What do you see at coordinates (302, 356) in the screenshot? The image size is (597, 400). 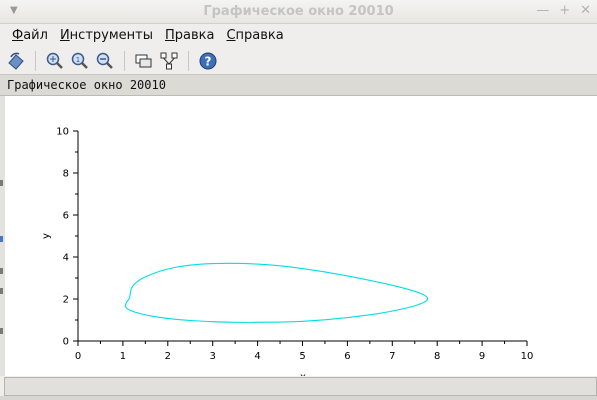 I see `x-tick-label: 5` at bounding box center [302, 356].